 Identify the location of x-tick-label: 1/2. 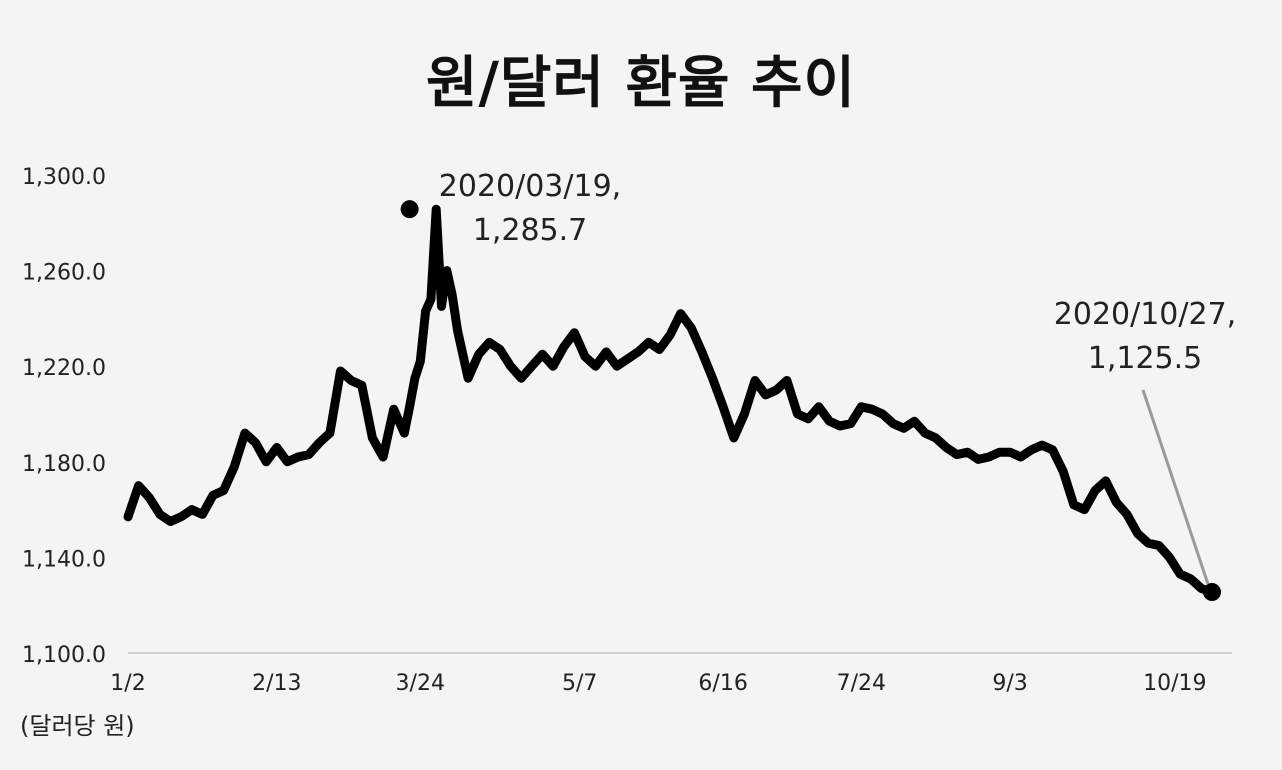
(127, 683).